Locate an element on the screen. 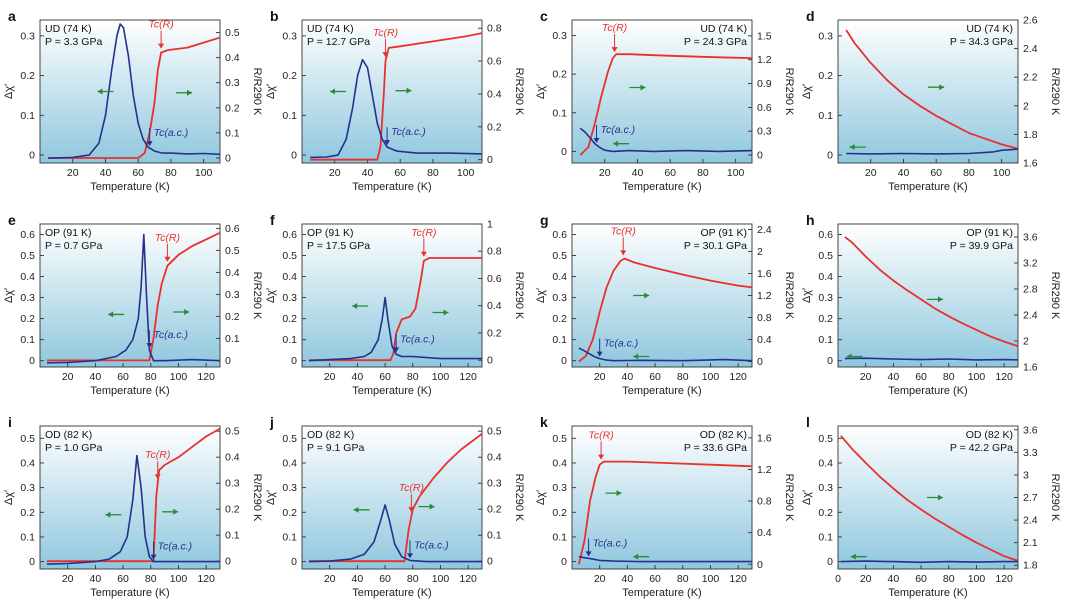 The height and width of the screenshot is (611, 1068). pressure-label: P = 3.3 GPa is located at coordinates (73, 42).